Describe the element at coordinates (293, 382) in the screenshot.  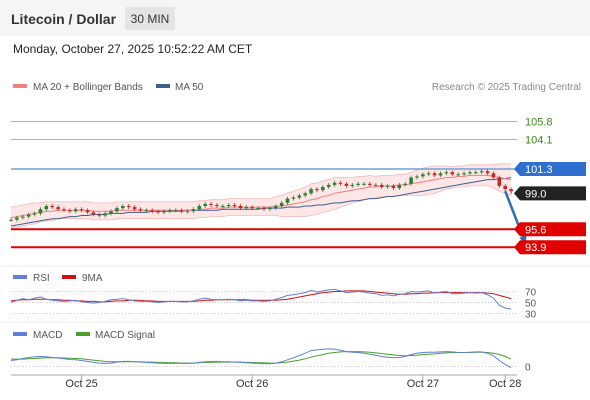
I see `x-axis: Oct 25 Oct 26 Oct 27 Oct 28` at that location.